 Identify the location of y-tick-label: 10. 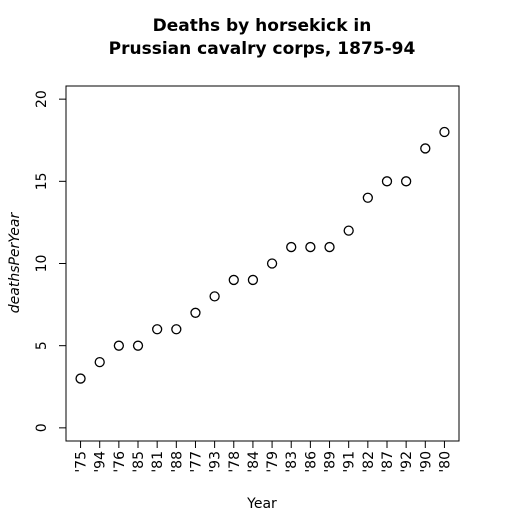
(42, 264).